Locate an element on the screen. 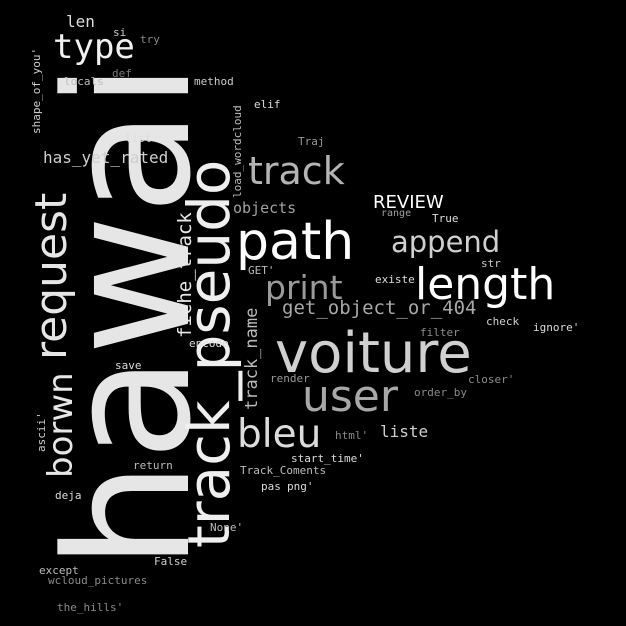 The image size is (626, 626). word-the-hills: the_hills' is located at coordinates (90, 607).